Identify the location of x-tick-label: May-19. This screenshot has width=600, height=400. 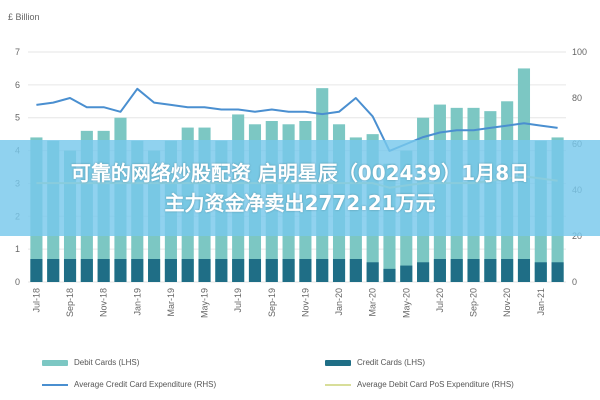
(205, 303).